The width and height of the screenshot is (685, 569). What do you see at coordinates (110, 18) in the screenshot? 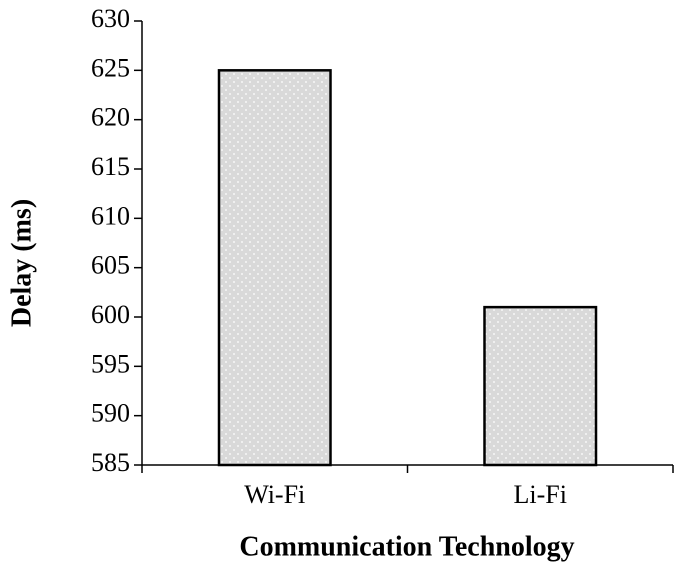
I see `y-tick-label: 630` at bounding box center [110, 18].